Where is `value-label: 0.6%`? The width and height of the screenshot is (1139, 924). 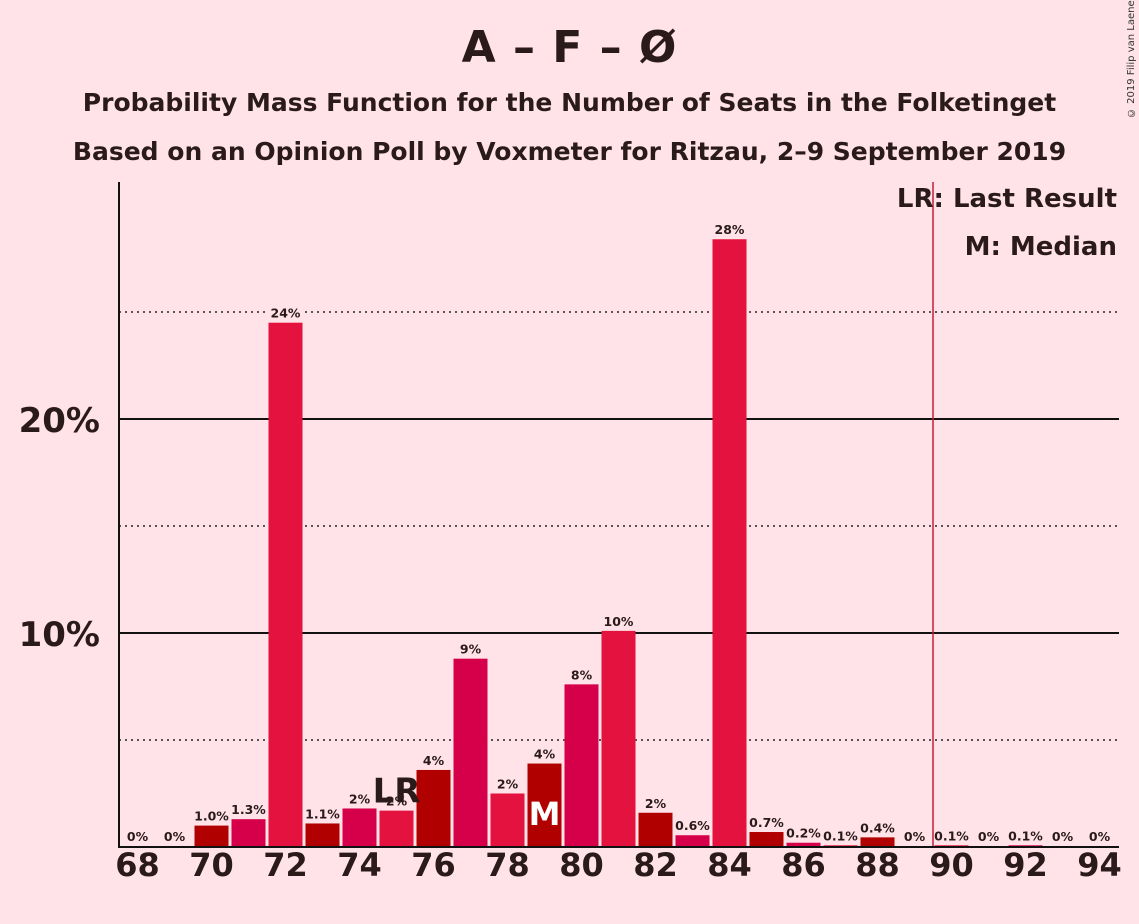 value-label: 0.6% is located at coordinates (692, 825).